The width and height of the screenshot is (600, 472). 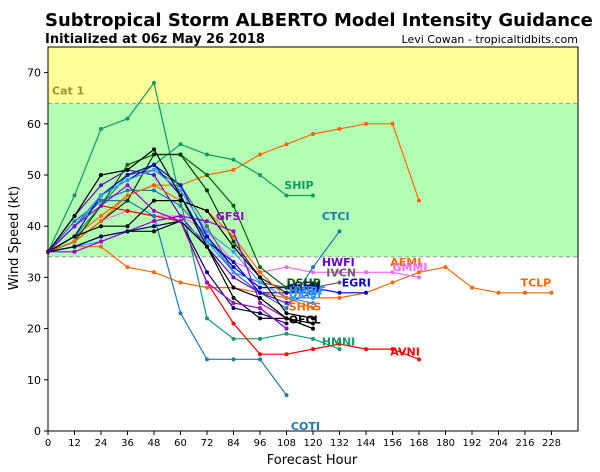 I want to click on series-label-aemi: AEMI, so click(x=405, y=262).